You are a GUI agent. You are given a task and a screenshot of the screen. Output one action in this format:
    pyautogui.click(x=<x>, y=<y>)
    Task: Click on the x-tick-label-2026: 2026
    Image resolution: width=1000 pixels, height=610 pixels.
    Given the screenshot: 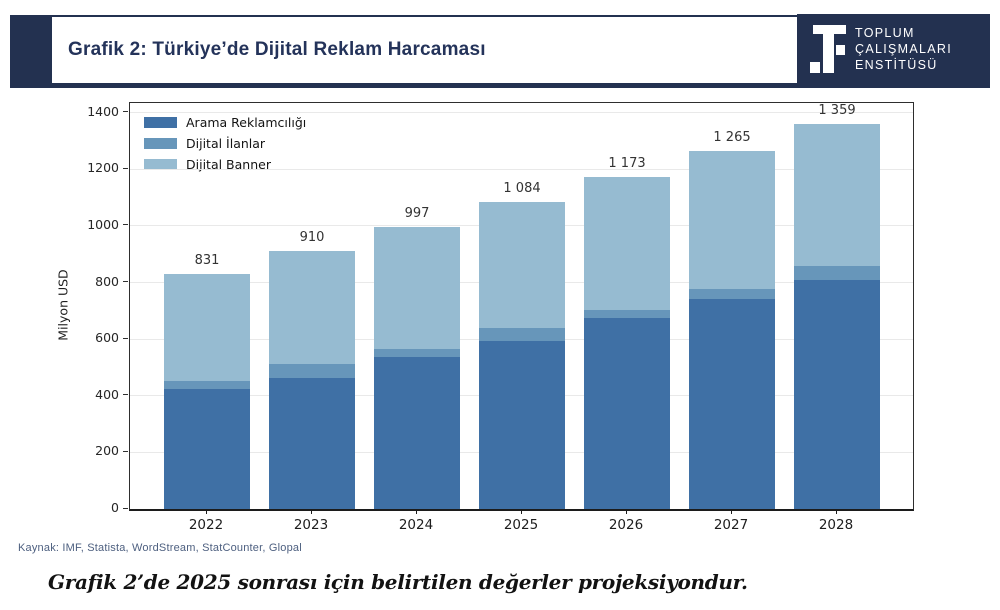 What is the action you would take?
    pyautogui.click(x=626, y=525)
    